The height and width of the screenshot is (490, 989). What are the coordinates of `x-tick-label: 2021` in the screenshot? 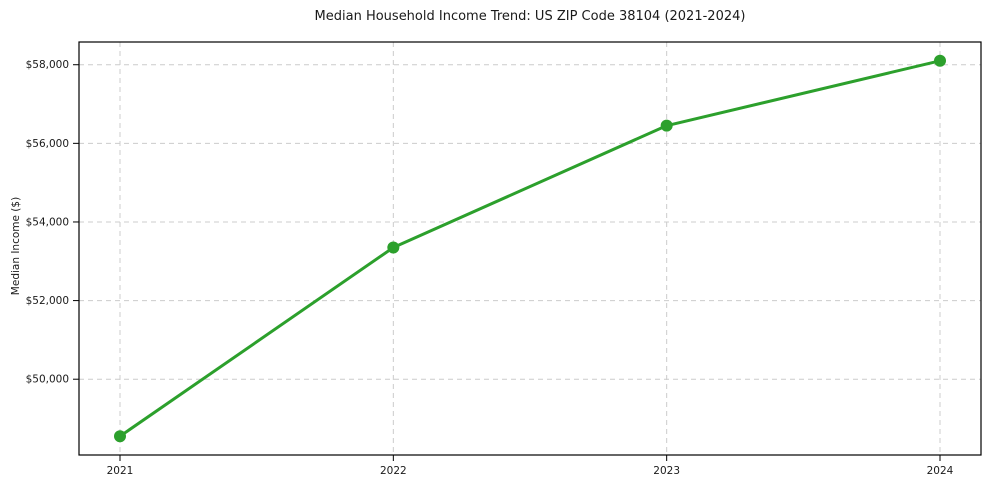 It's located at (120, 471).